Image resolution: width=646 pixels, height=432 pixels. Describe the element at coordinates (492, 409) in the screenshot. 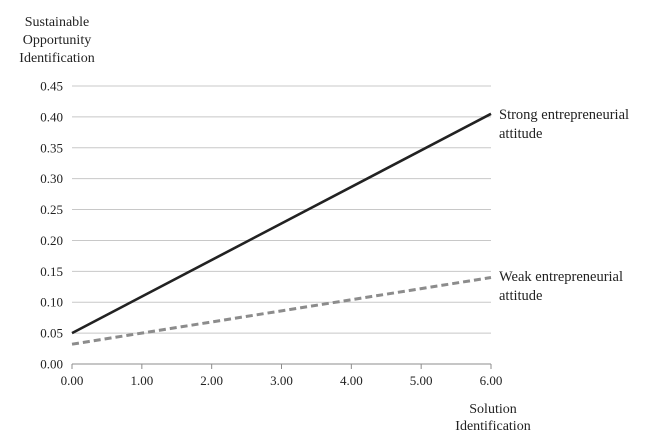

I see `x-axis-label-line: Solution` at that location.